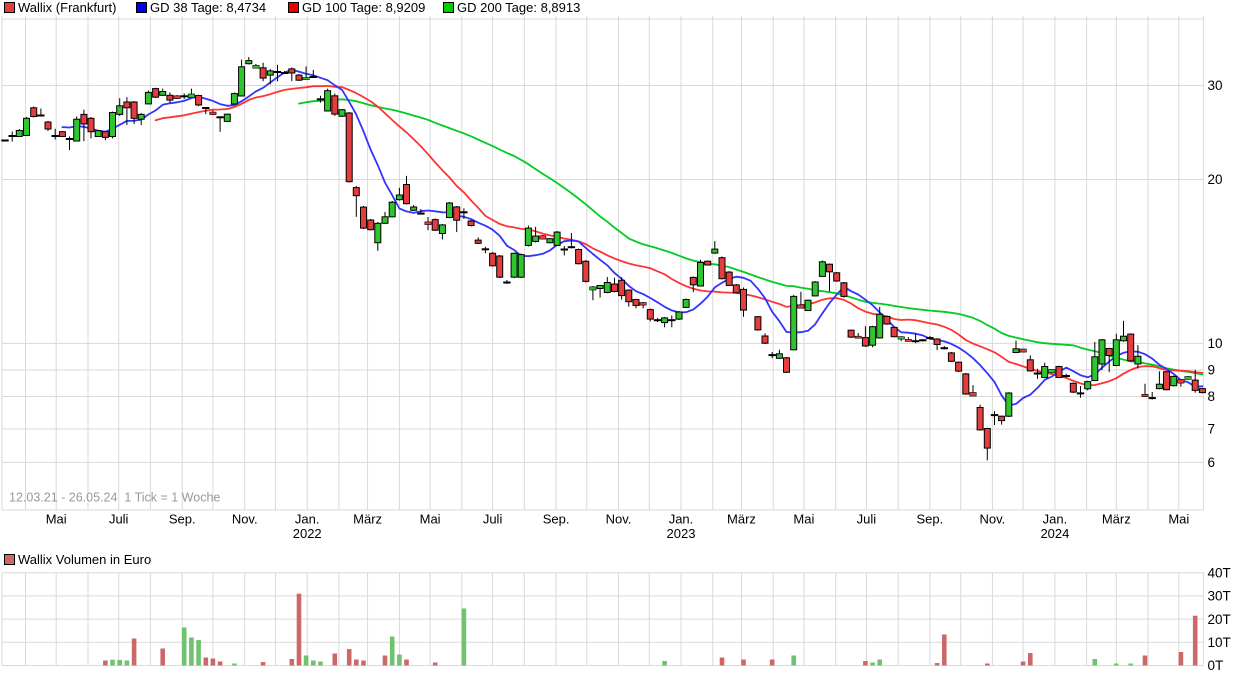  What do you see at coordinates (363, 7) in the screenshot?
I see `svg-text: GD 100 Tage: 8,9209` at bounding box center [363, 7].